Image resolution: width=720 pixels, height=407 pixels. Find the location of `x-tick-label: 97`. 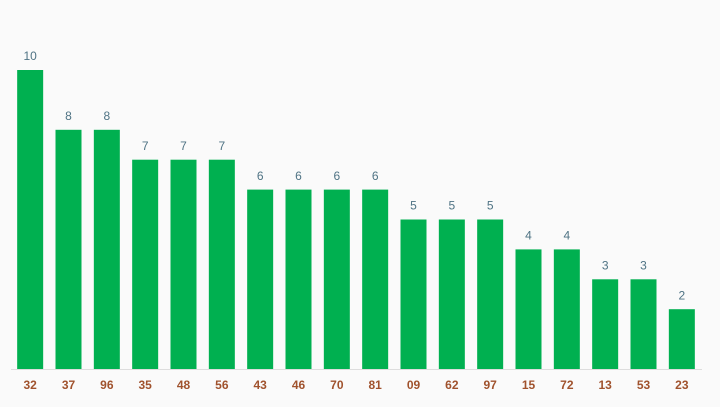

x-tick-label: 97 is located at coordinates (490, 385).